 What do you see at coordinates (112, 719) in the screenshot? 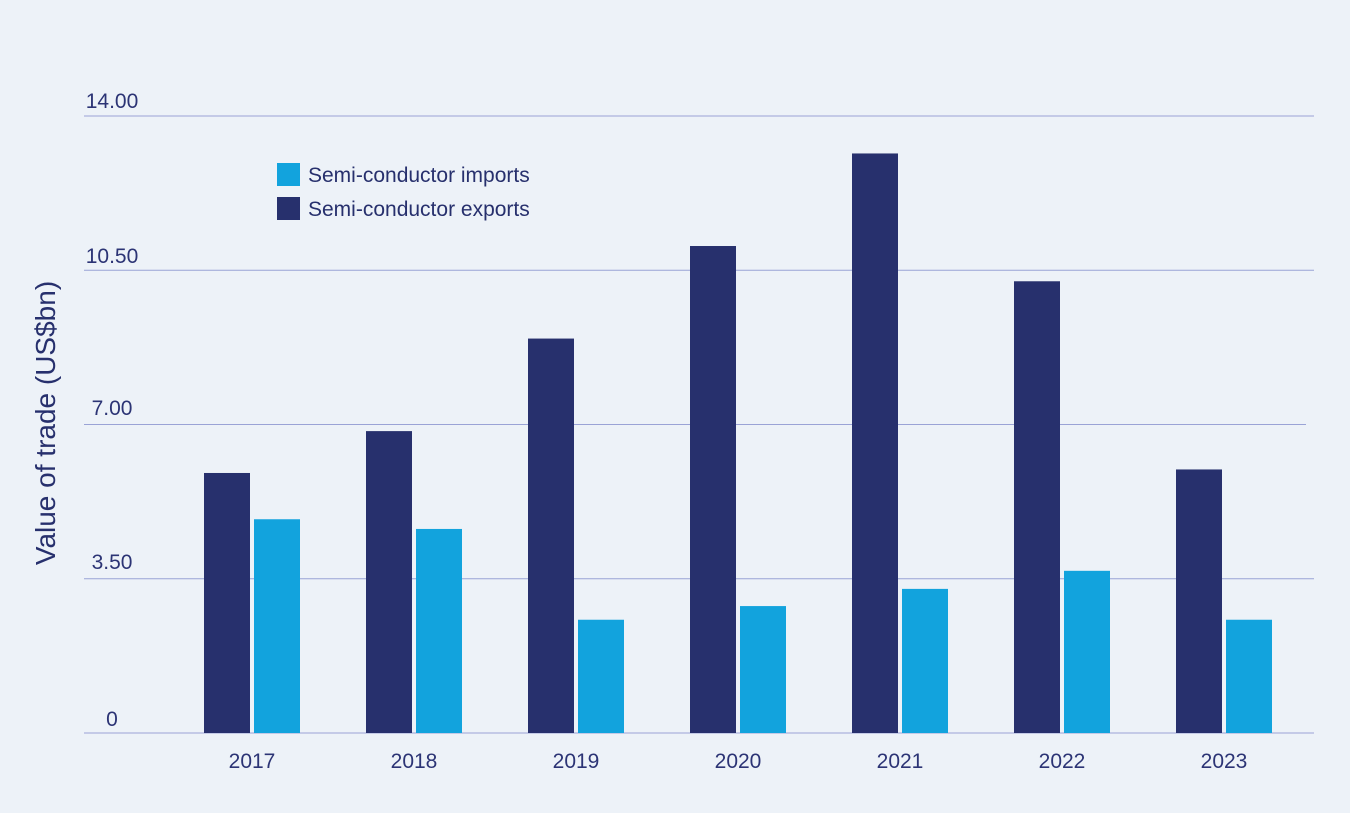
I see `y-tick-label: 0` at bounding box center [112, 719].